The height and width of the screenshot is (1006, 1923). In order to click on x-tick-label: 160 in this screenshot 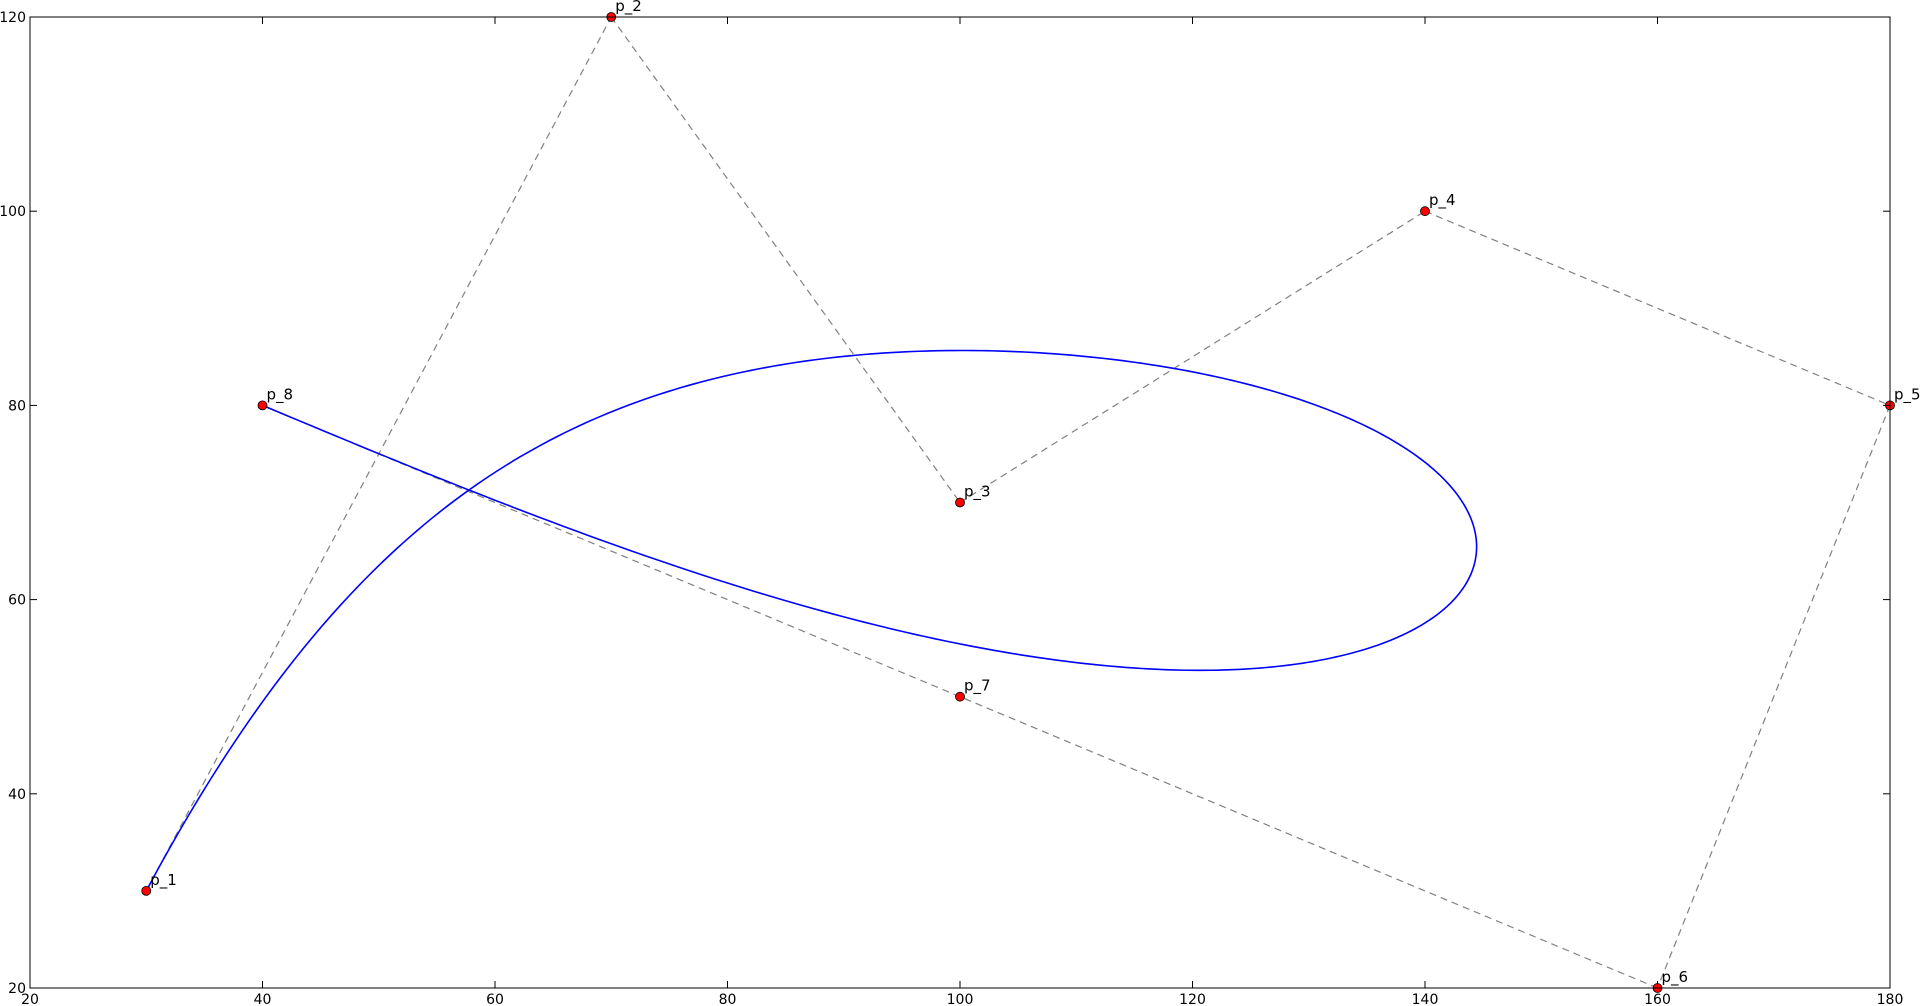, I will do `click(1657, 999)`.